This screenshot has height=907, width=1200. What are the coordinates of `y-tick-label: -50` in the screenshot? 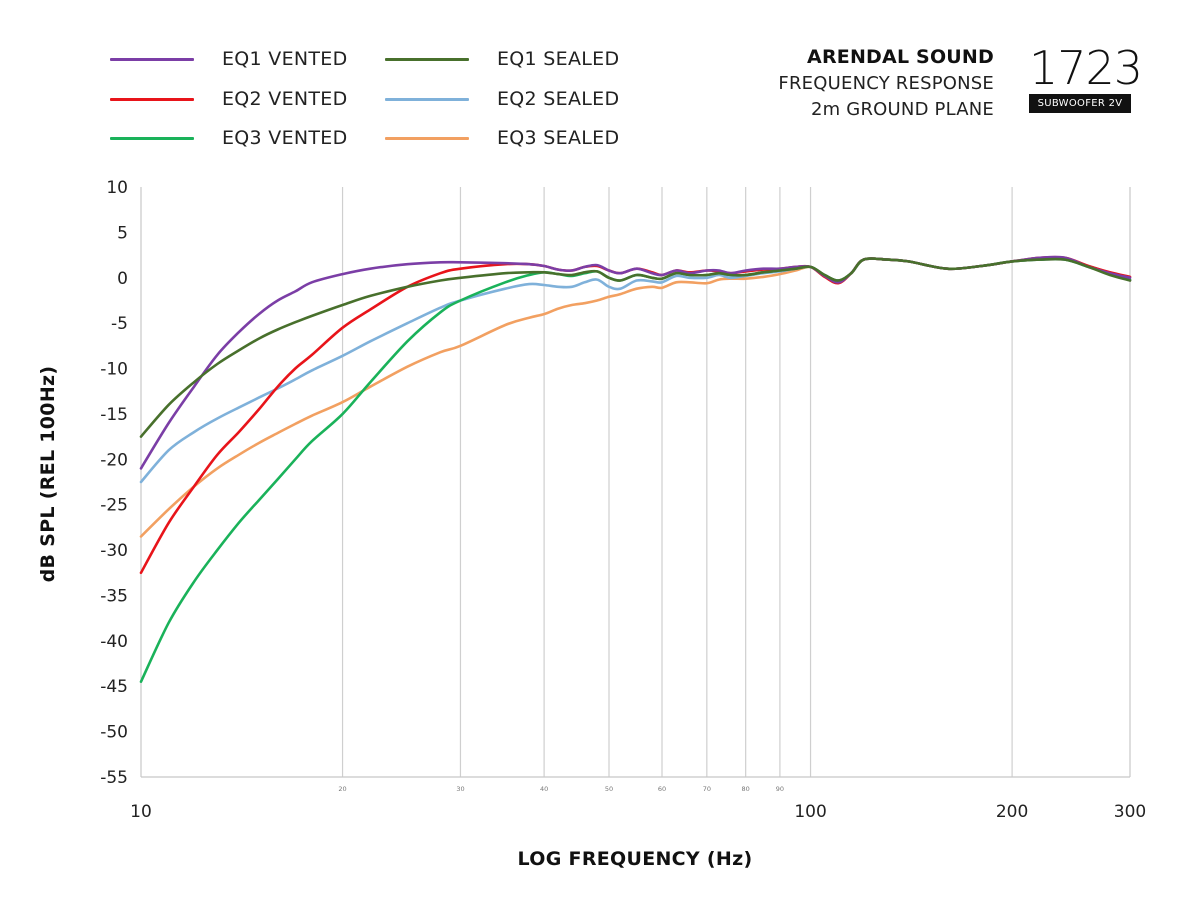 It's located at (114, 733).